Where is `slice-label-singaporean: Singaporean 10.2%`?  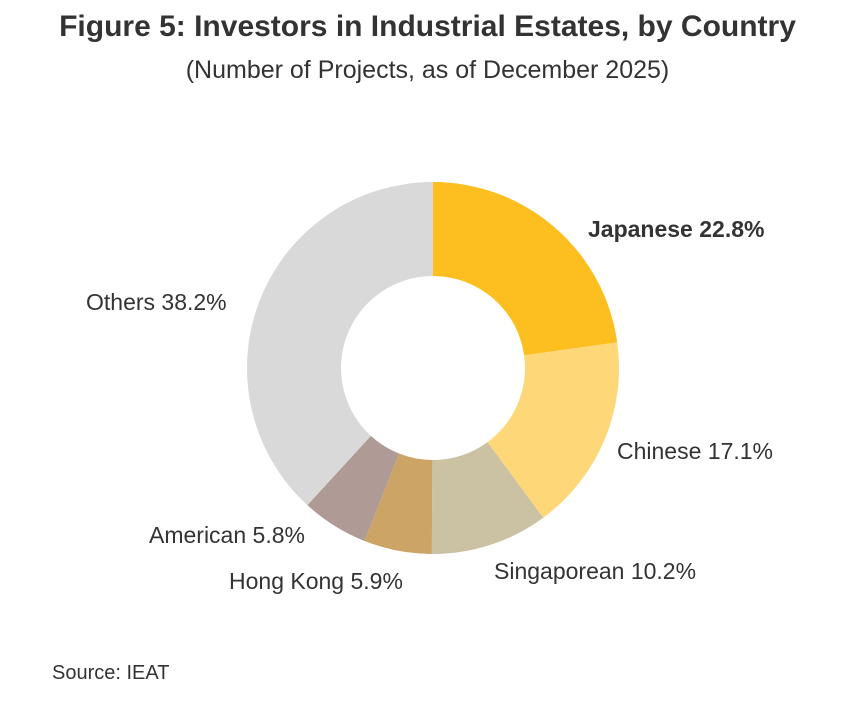 slice-label-singaporean: Singaporean 10.2% is located at coordinates (595, 571).